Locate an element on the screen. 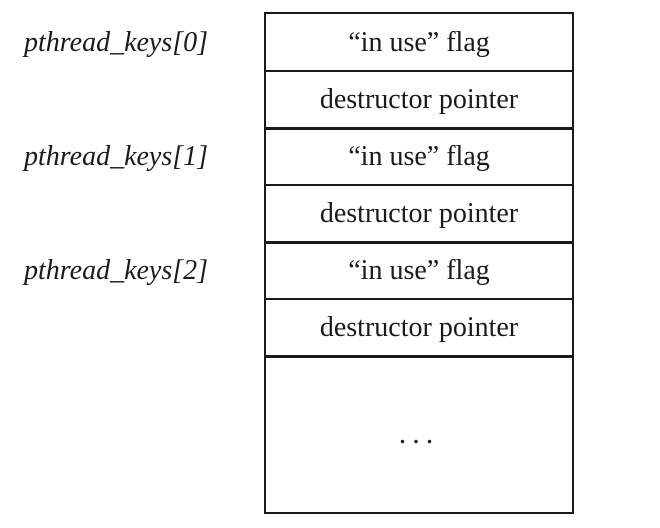  destructor-pointer-cell-2: destructor pointer is located at coordinates (419, 327).